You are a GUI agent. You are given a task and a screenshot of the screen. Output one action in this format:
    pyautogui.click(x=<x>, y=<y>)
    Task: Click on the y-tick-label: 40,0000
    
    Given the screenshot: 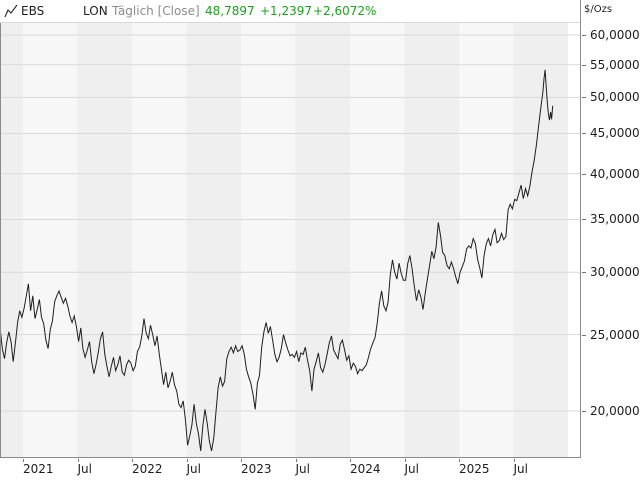 What is the action you would take?
    pyautogui.click(x=615, y=173)
    